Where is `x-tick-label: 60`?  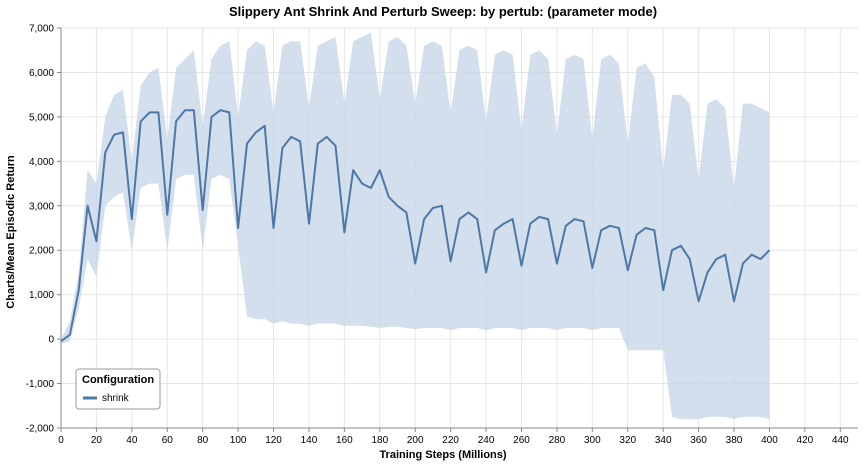 x-tick-label: 60 is located at coordinates (168, 440).